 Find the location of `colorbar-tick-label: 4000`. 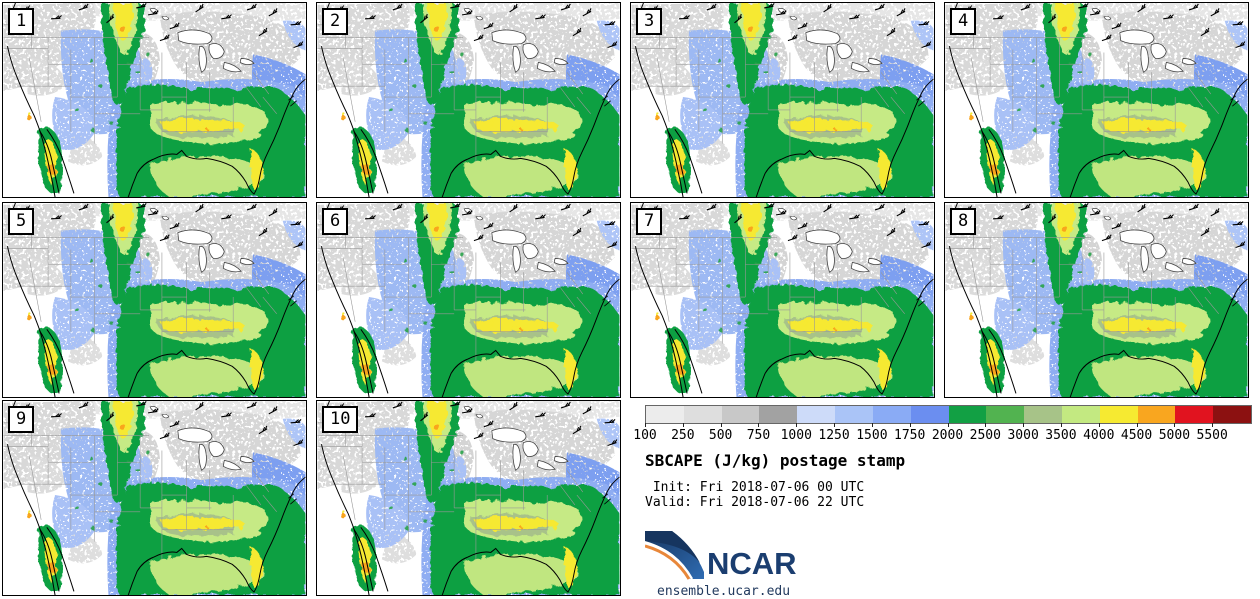

colorbar-tick-label: 4000 is located at coordinates (1099, 435).